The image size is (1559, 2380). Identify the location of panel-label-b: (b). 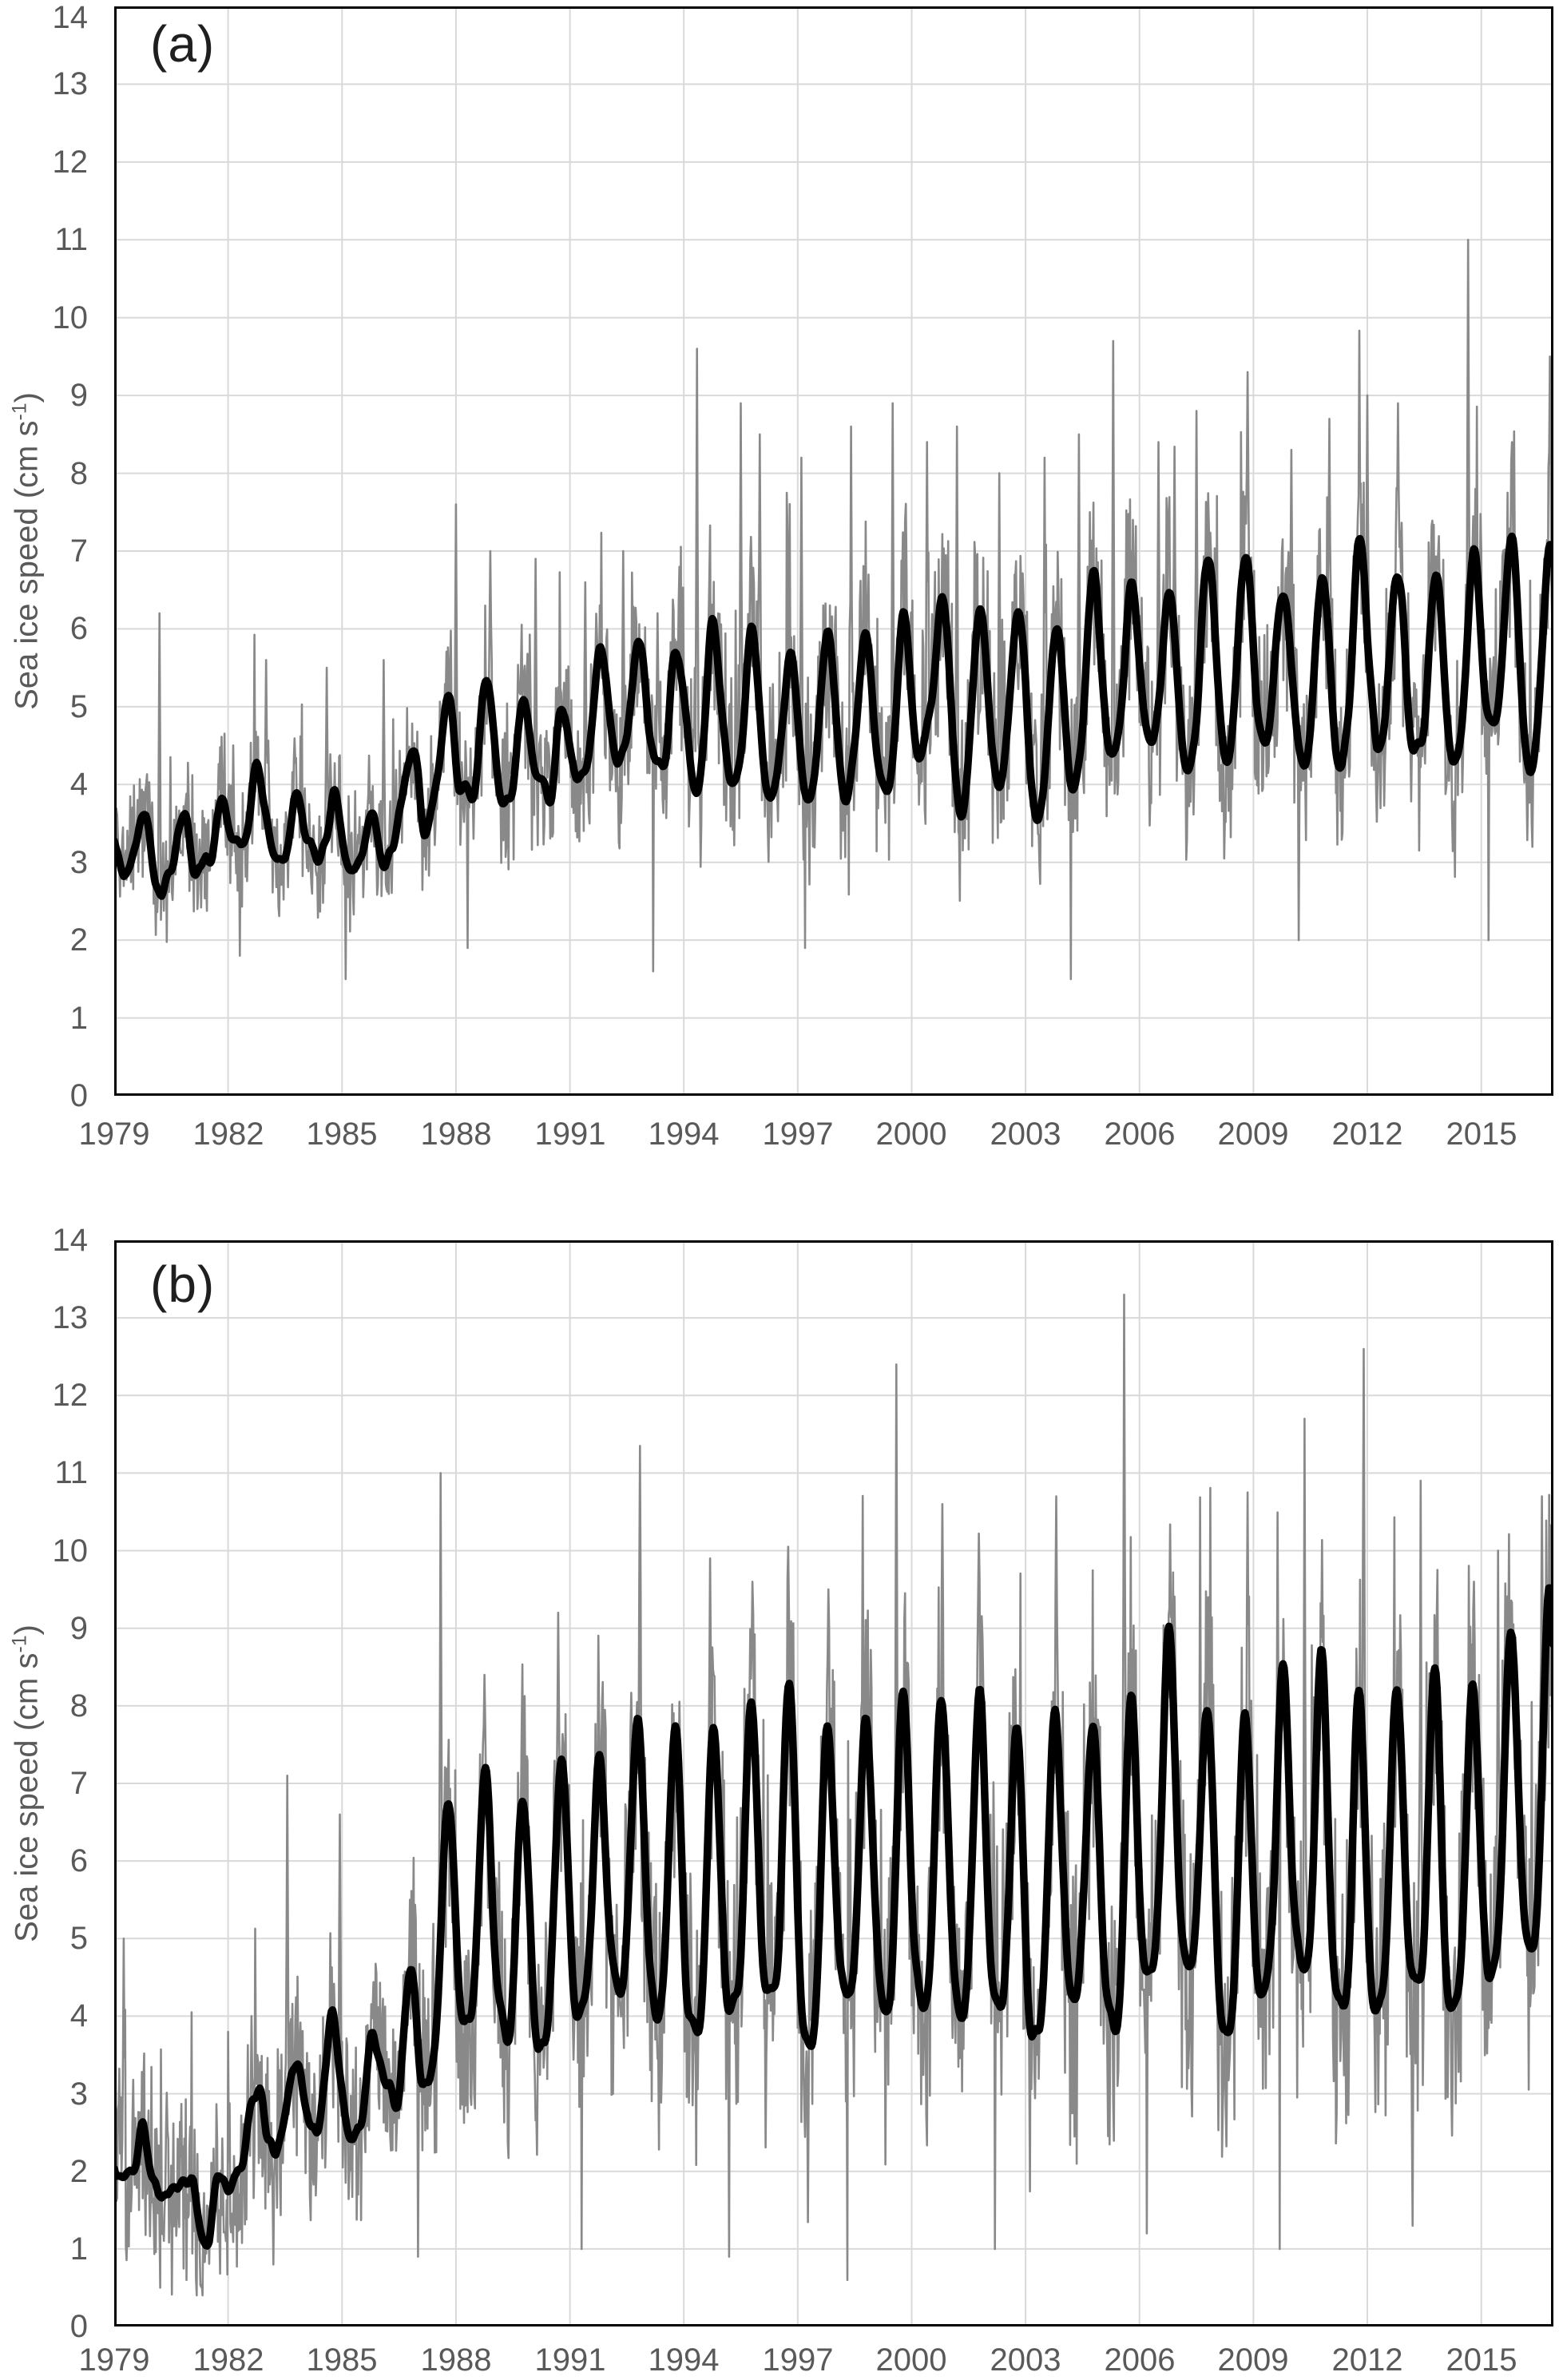
(183, 1284).